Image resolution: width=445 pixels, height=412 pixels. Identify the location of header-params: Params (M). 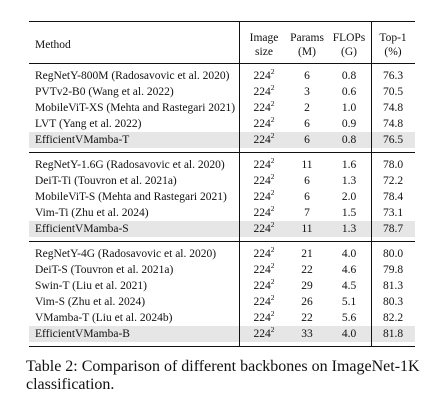
(307, 45).